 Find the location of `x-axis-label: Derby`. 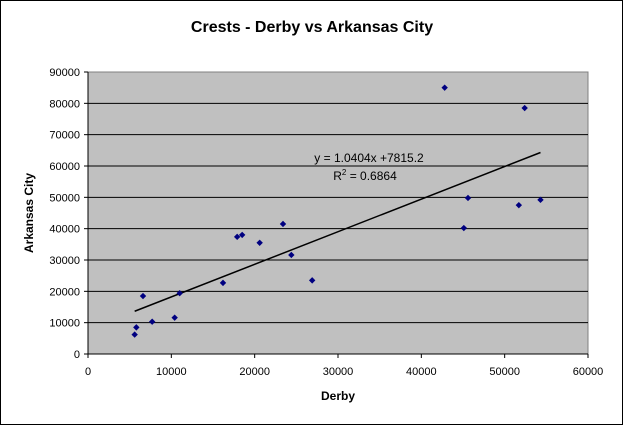

x-axis-label: Derby is located at coordinates (338, 396).